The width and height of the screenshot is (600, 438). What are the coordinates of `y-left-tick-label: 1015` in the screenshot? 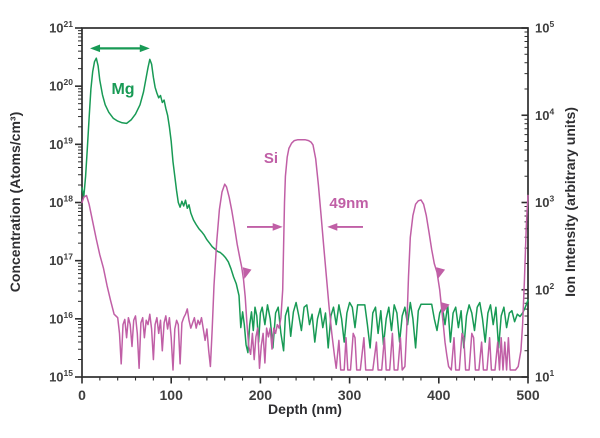 It's located at (61, 376).